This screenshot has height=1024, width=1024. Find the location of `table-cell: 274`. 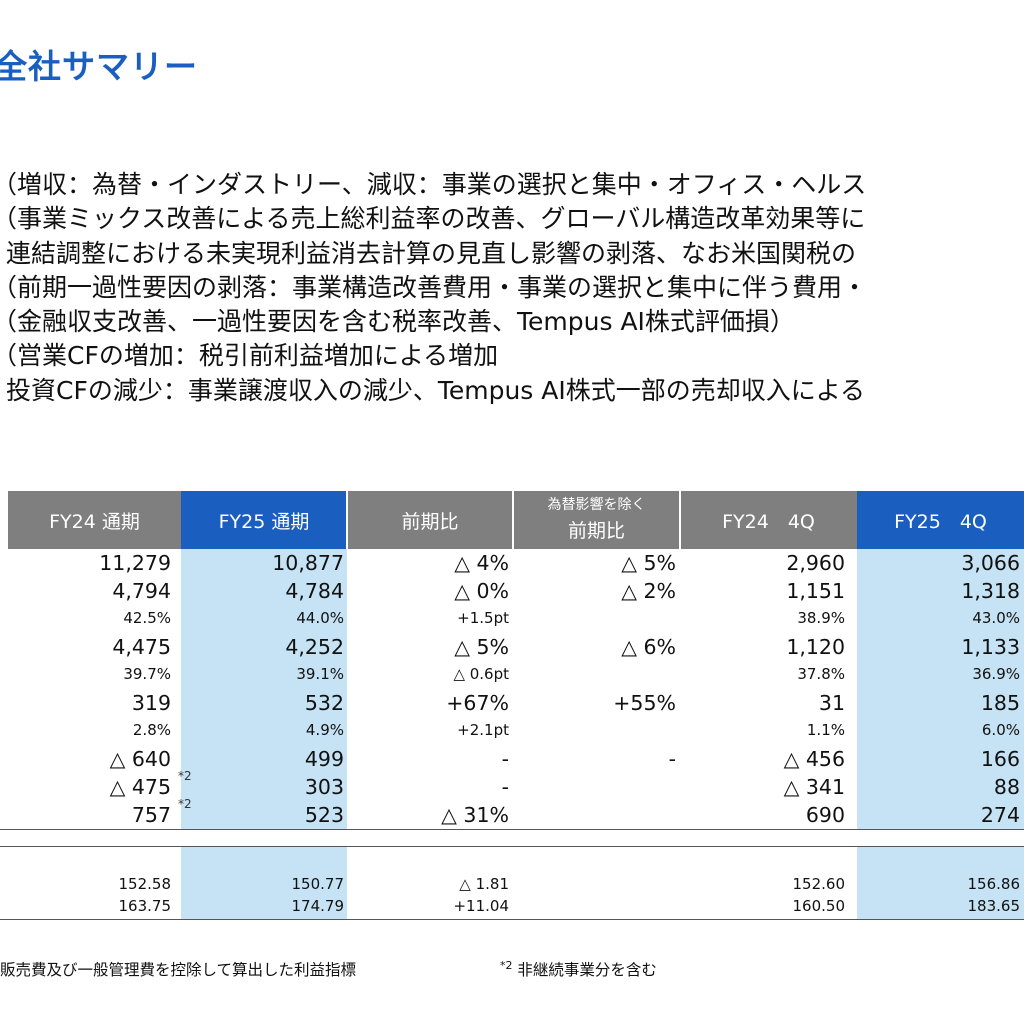

table-cell: 274 is located at coordinates (1000, 815).